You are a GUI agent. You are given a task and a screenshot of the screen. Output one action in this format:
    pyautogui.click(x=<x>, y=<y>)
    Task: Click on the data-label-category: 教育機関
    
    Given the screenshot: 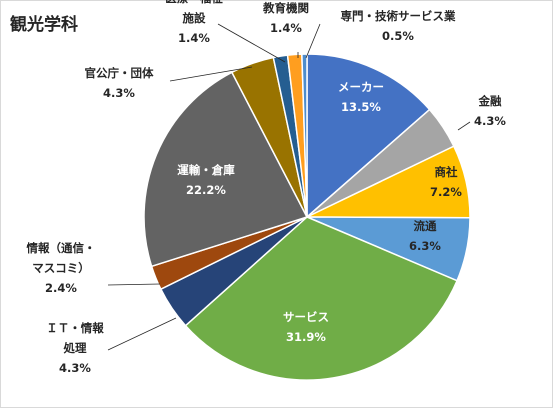 What is the action you would take?
    pyautogui.click(x=285, y=8)
    